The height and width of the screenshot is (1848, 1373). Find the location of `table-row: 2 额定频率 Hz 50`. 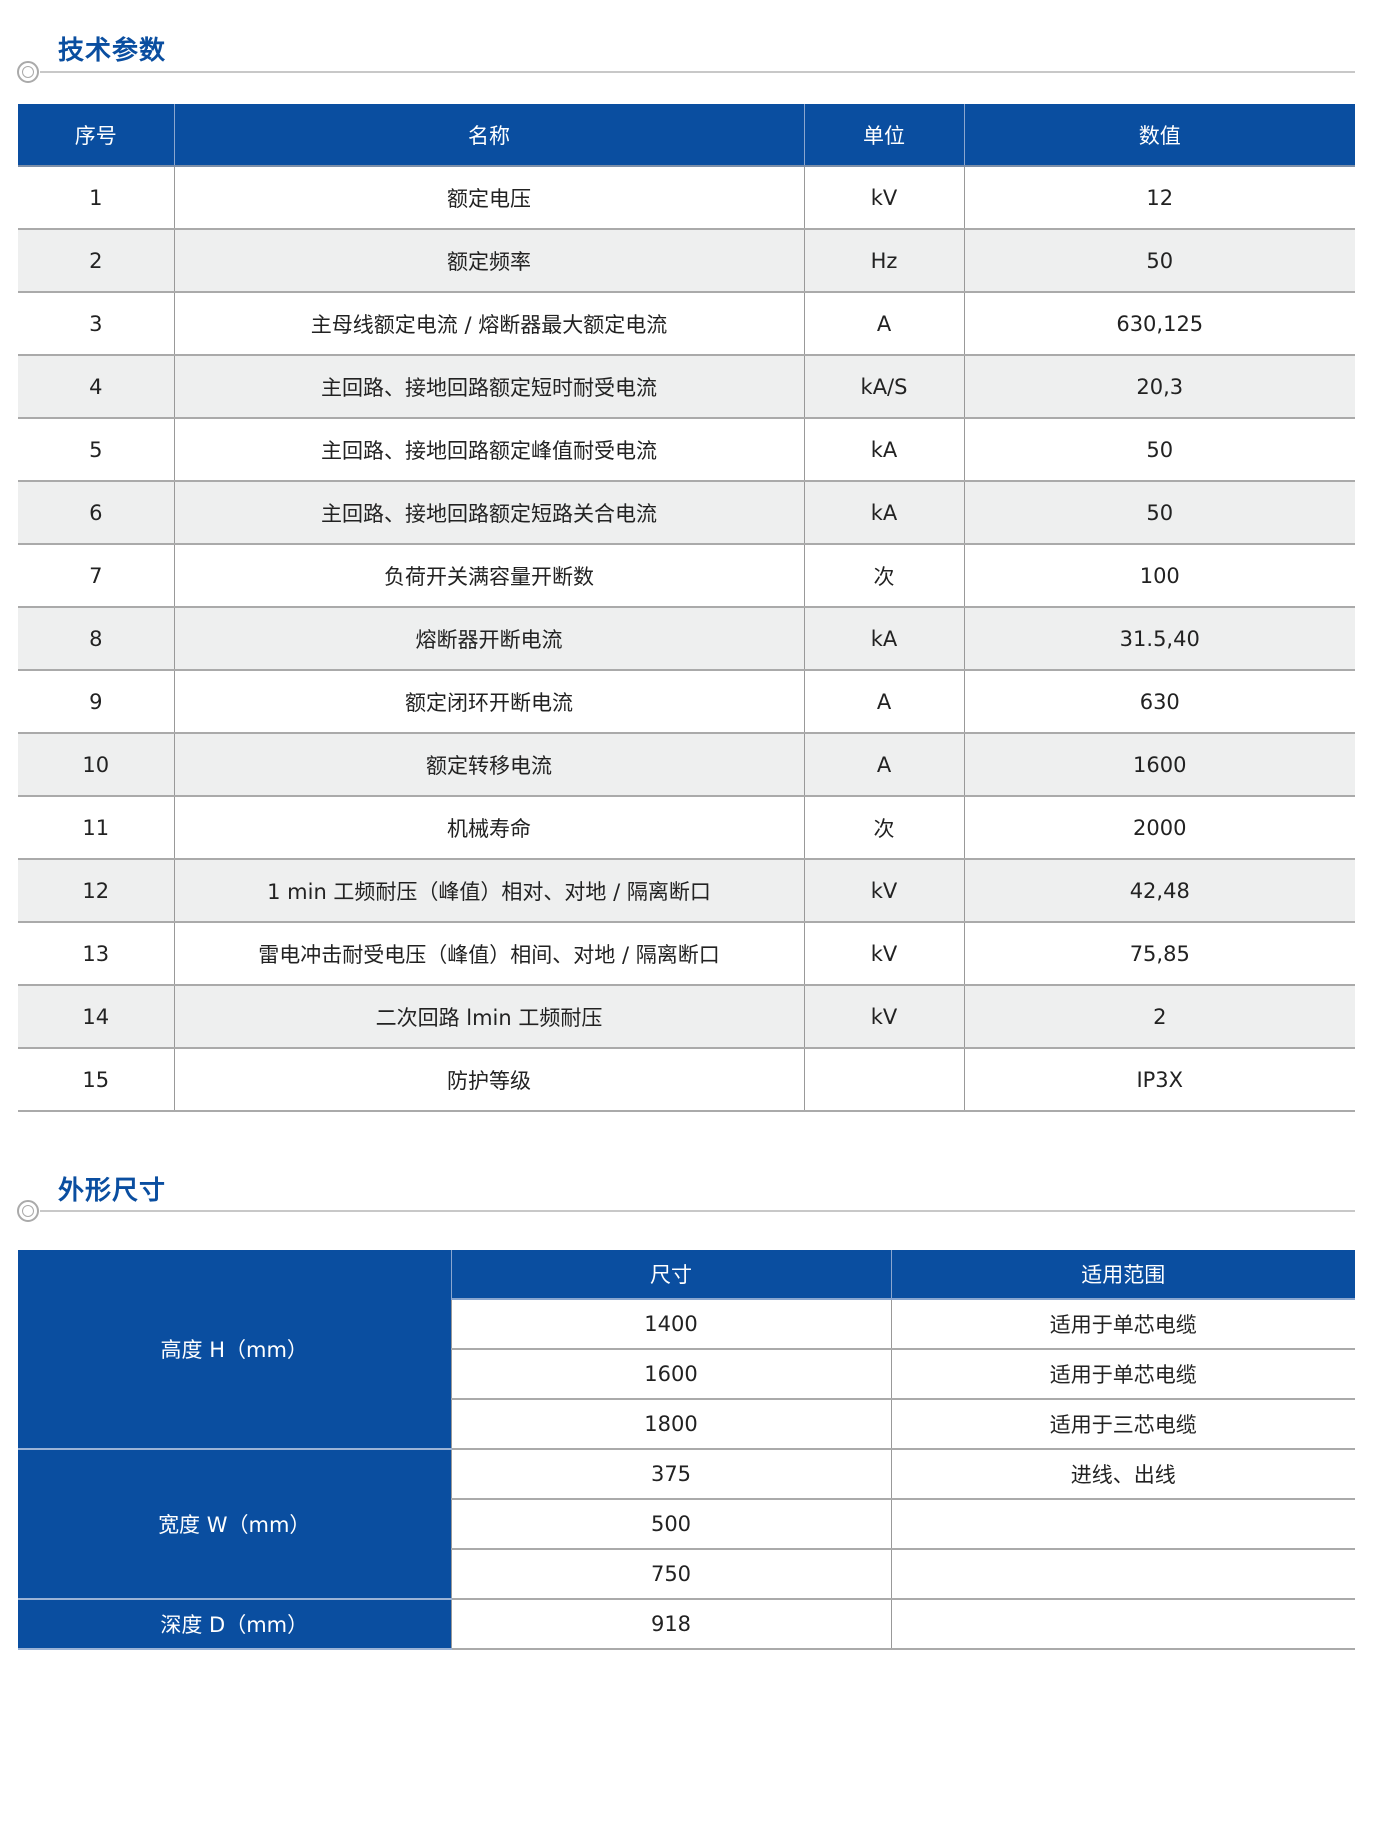

table-row: 2 额定频率 Hz 50 is located at coordinates (686, 261).